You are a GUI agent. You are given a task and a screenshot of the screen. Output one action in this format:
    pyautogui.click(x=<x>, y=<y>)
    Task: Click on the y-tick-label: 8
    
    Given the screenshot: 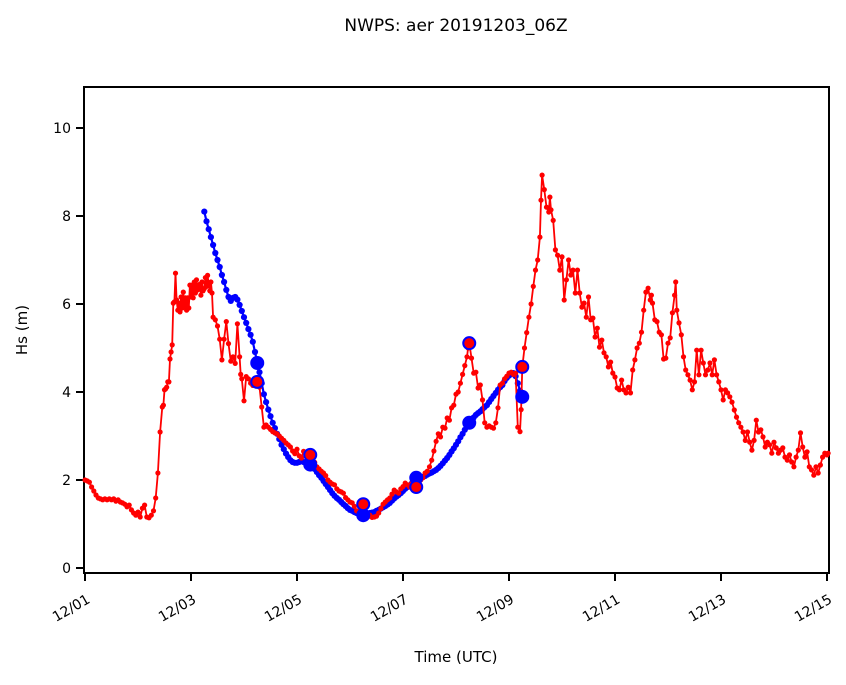 What is the action you would take?
    pyautogui.click(x=66, y=217)
    